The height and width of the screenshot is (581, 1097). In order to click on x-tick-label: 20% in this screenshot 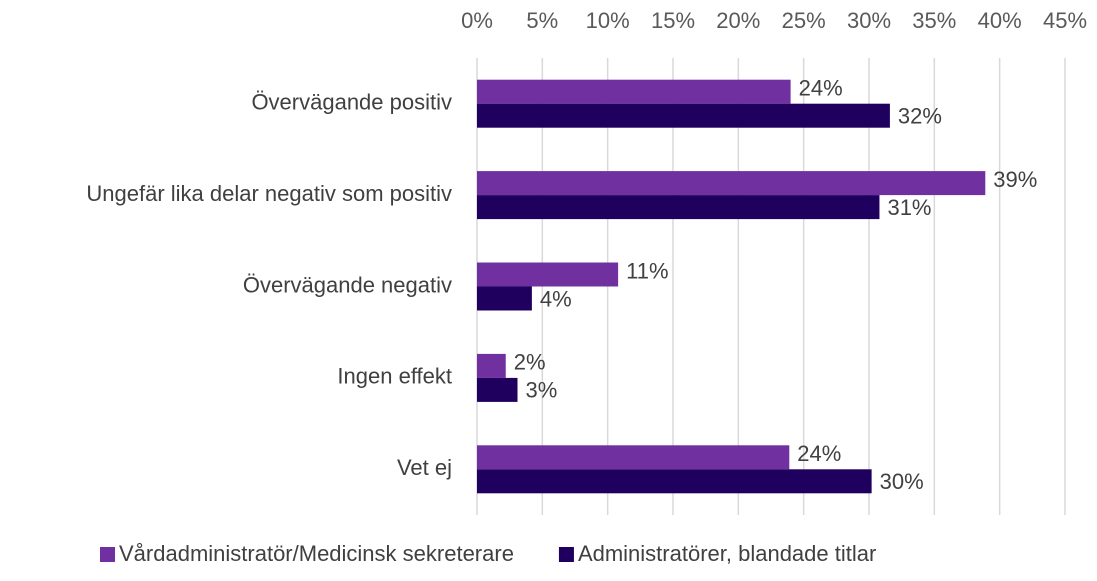, I will do `click(738, 20)`.